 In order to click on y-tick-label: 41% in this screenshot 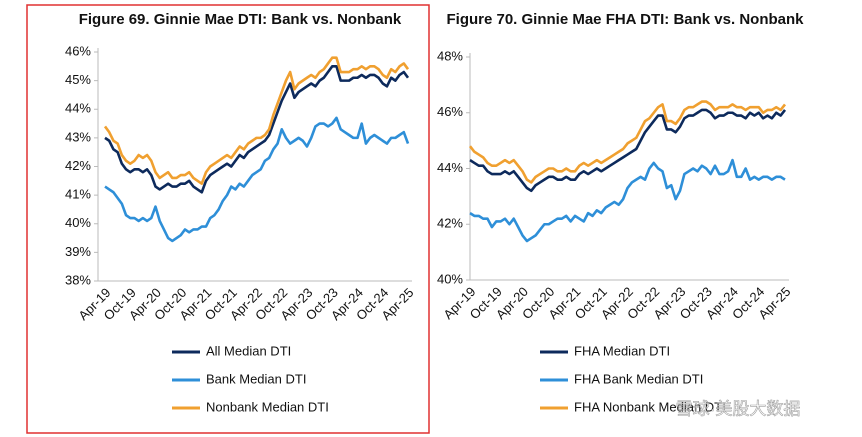, I will do `click(78, 194)`.